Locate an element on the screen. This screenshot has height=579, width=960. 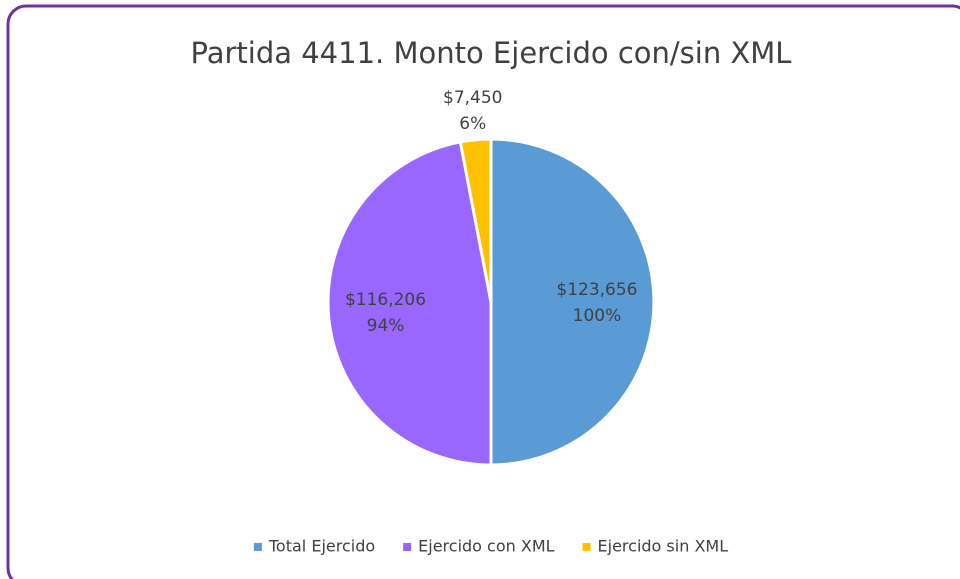
legend-label: Total Ejercido is located at coordinates (321, 546).